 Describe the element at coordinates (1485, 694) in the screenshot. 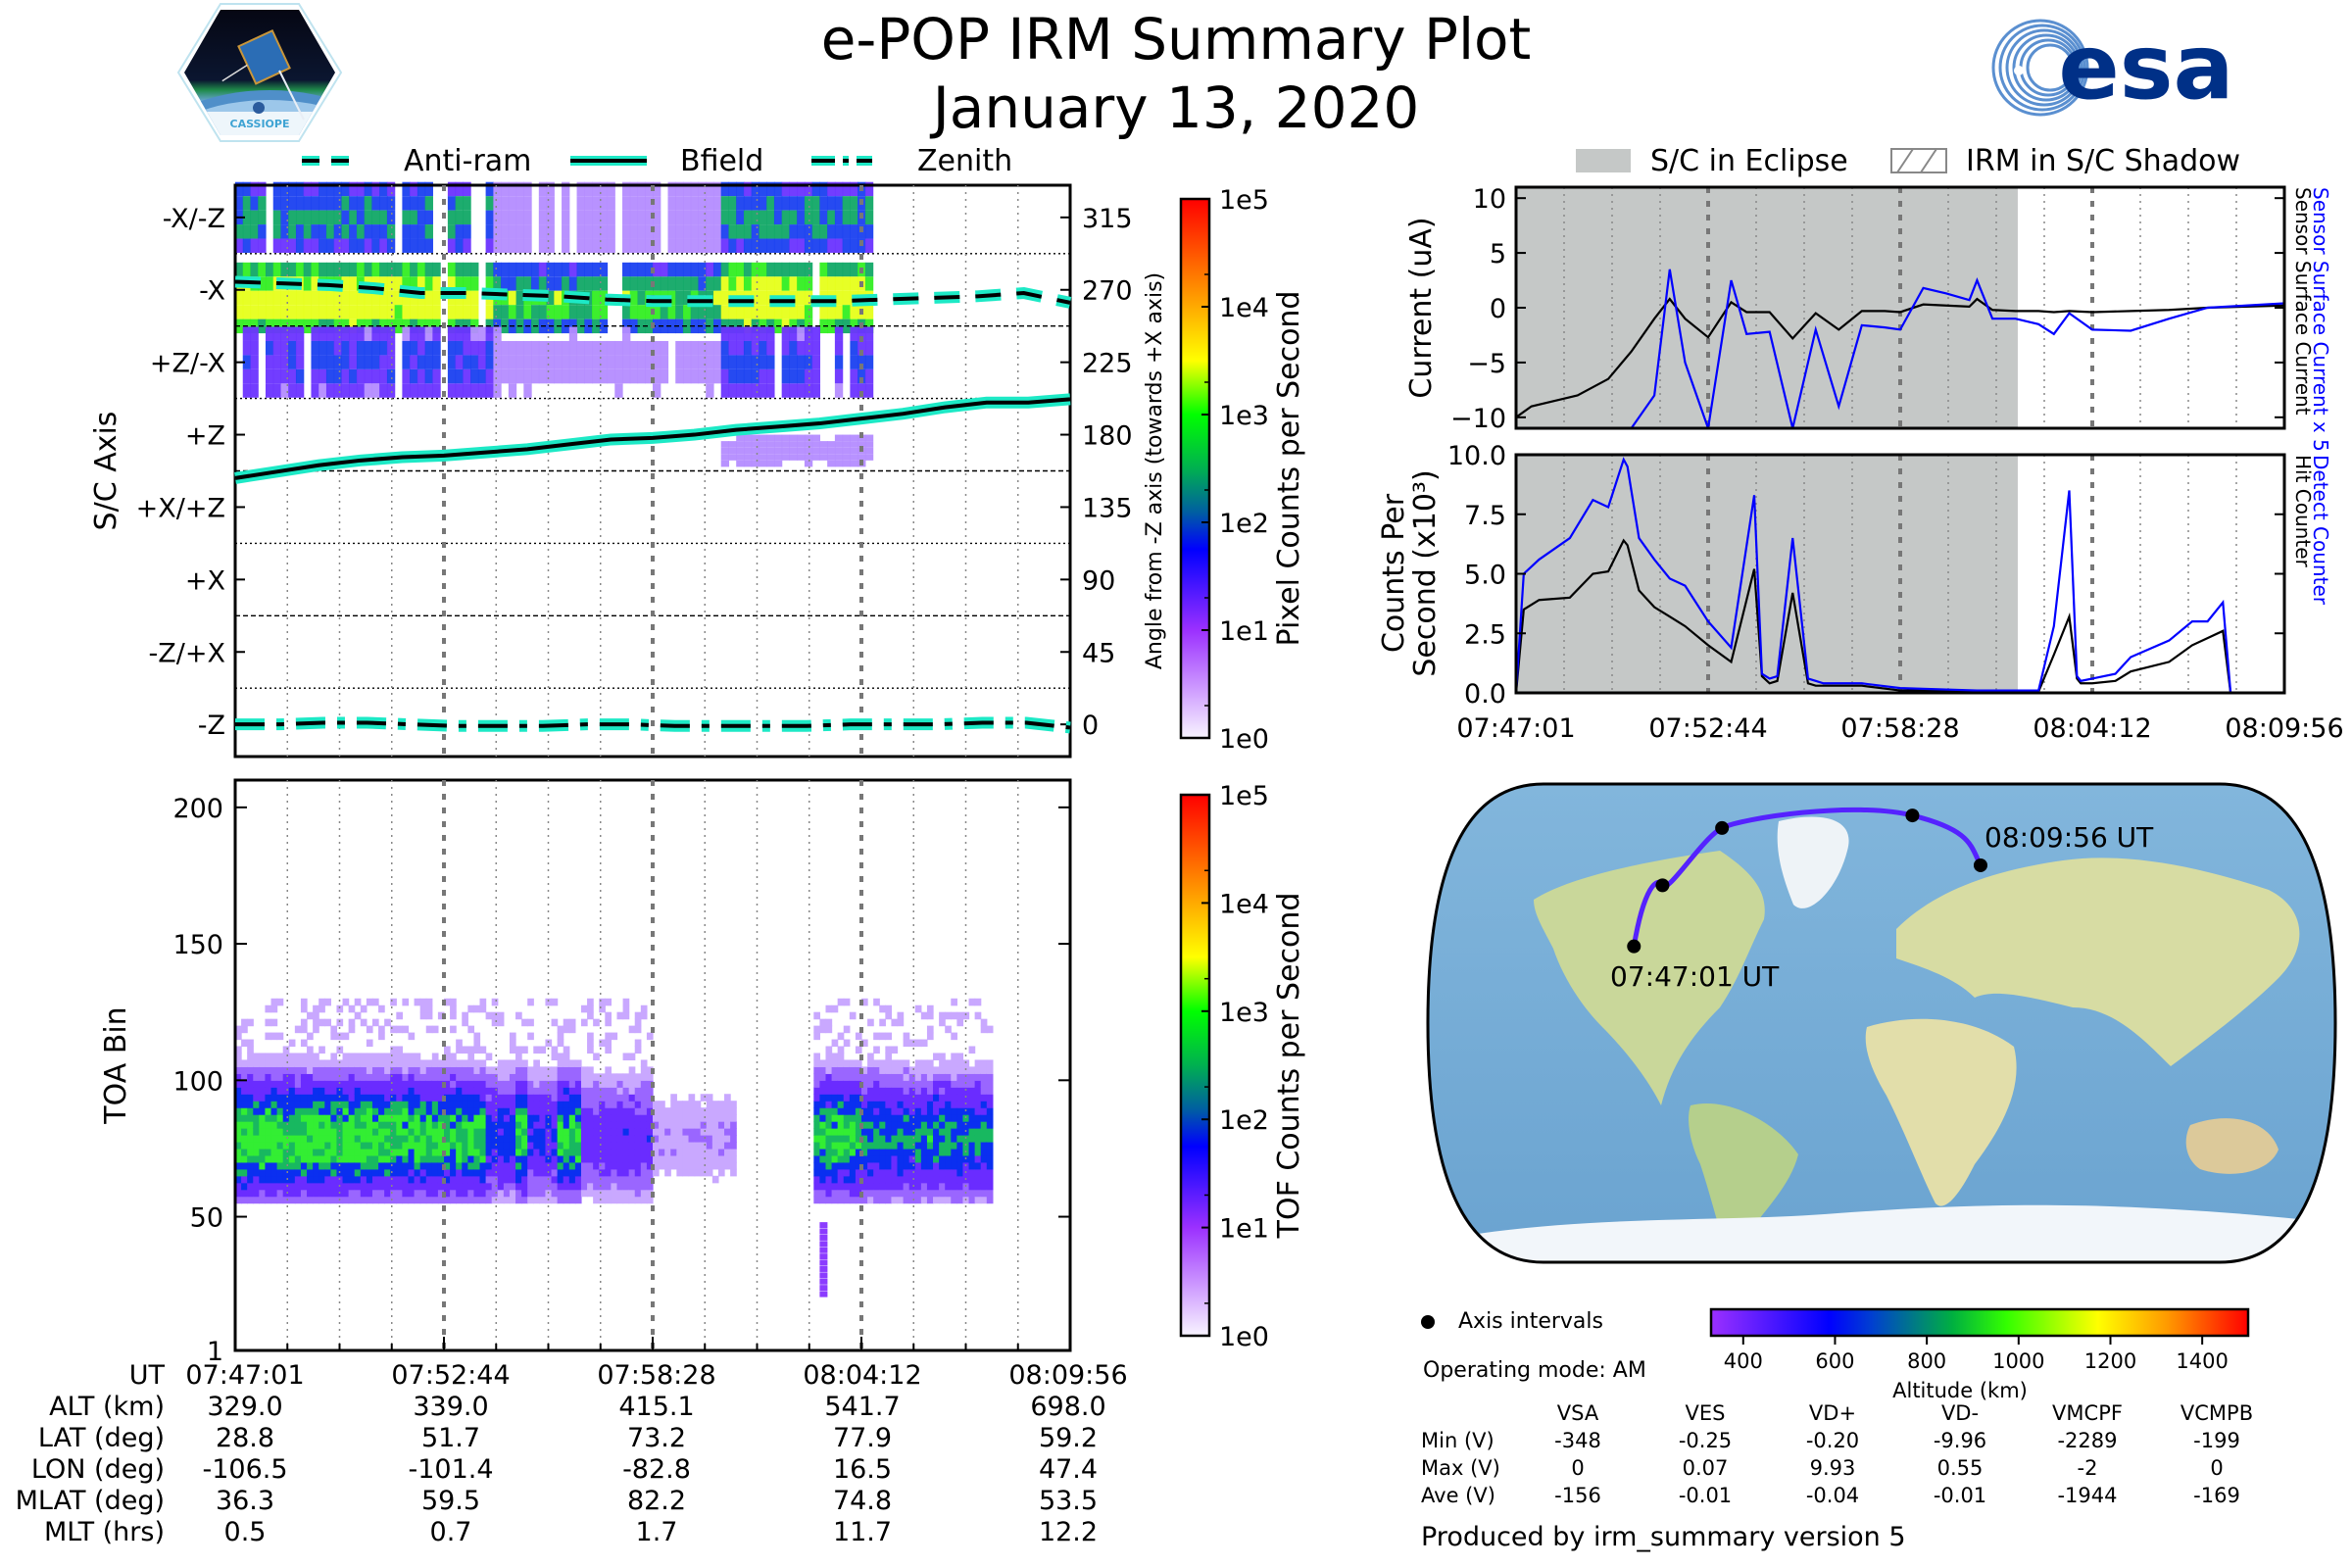

I see `counts-y-tick-label: 0.0` at that location.